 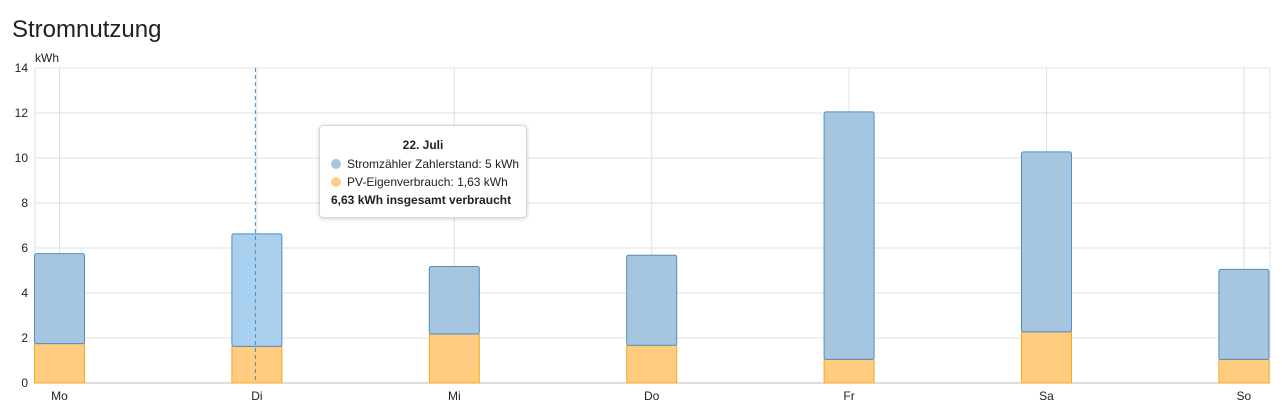 What do you see at coordinates (24, 338) in the screenshot?
I see `y-tick-label: 2` at bounding box center [24, 338].